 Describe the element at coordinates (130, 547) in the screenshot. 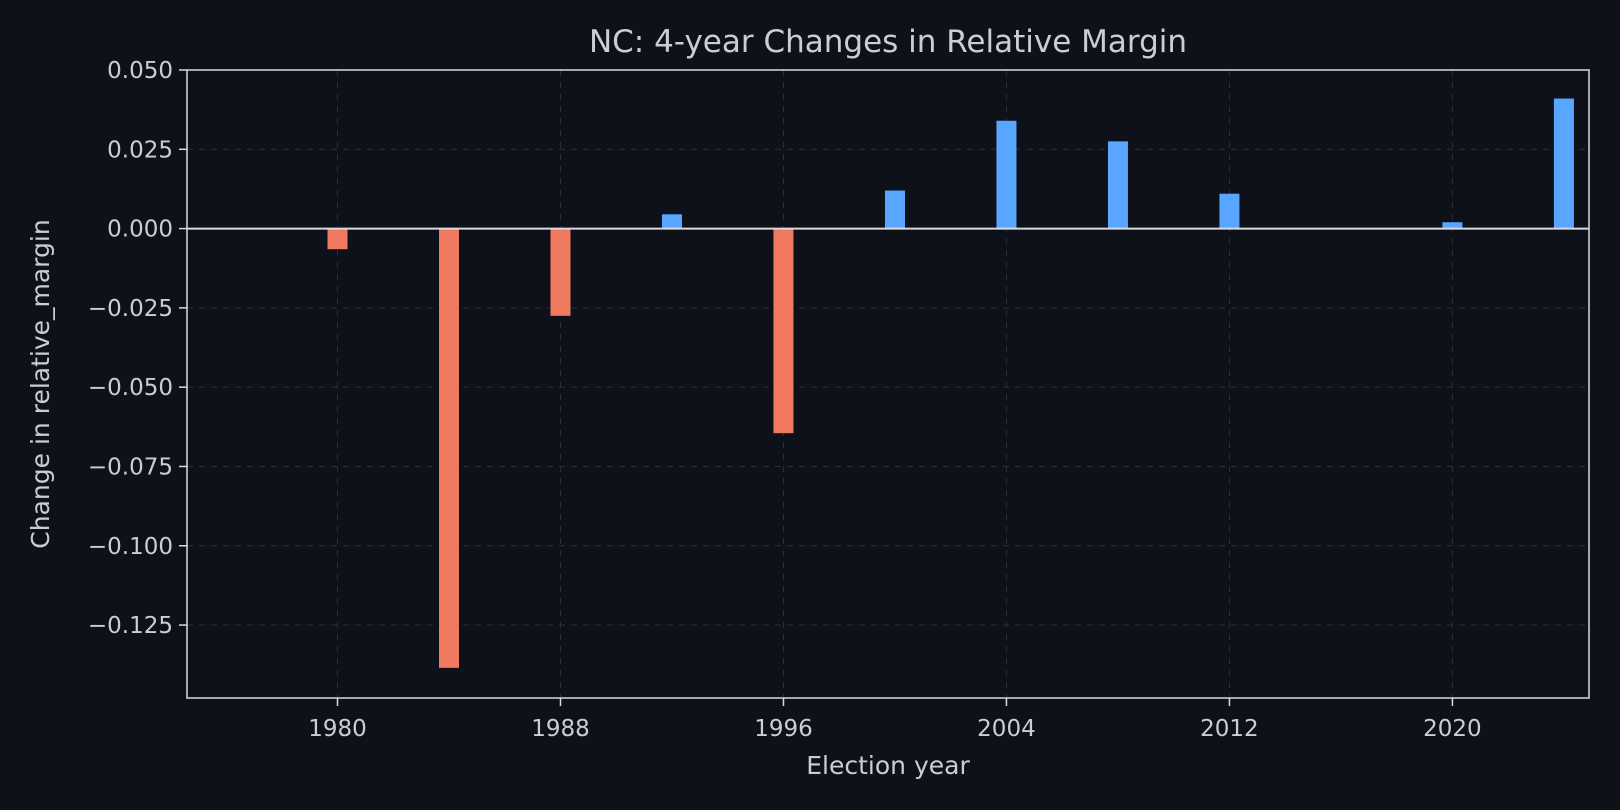

I see `y-tick-label: −0.100` at that location.